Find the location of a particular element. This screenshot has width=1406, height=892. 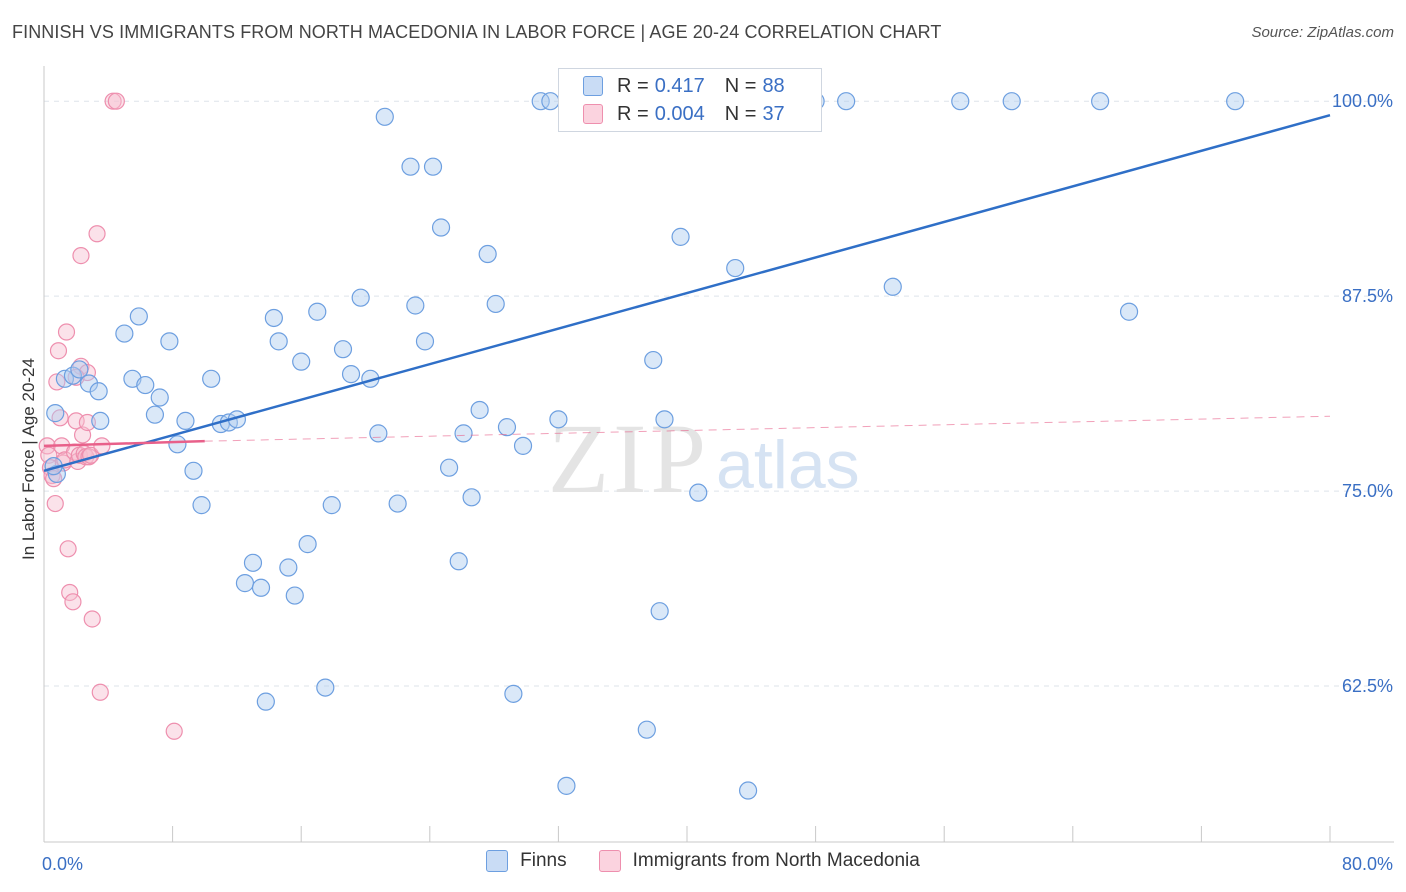

legend-mac-n-label: N = is located at coordinates (740, 113).